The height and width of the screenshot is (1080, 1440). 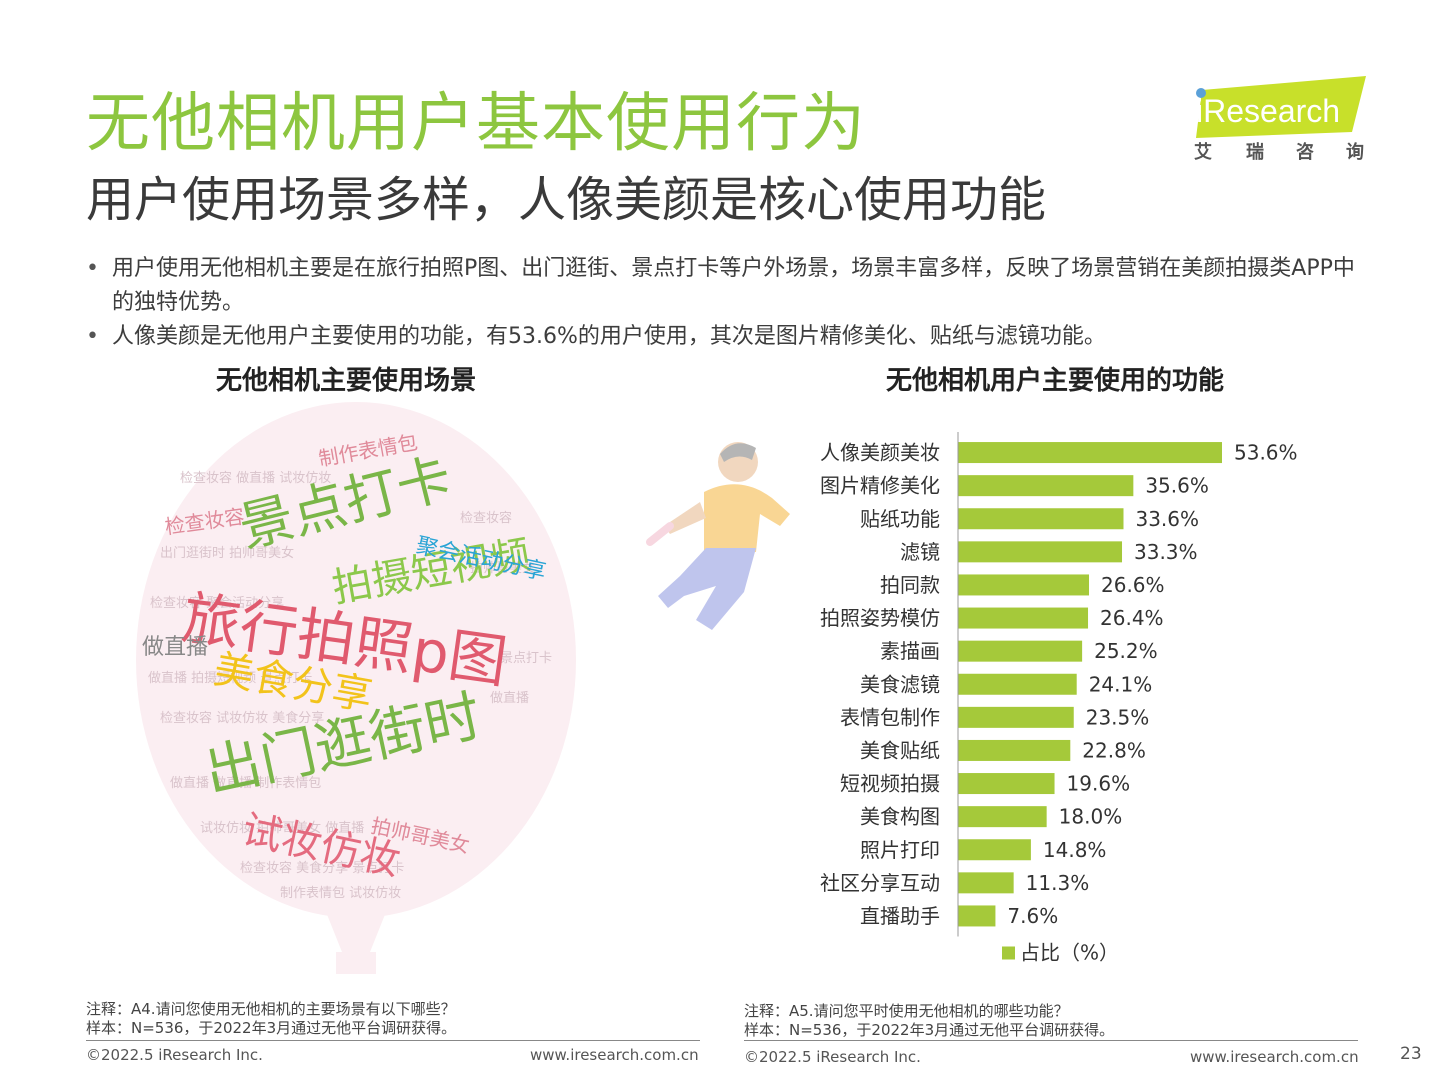 What do you see at coordinates (271, 1009) in the screenshot?
I see `left-note-question: 注释：A4.请问您使用无他相机的主要场景有以下哪些？` at bounding box center [271, 1009].